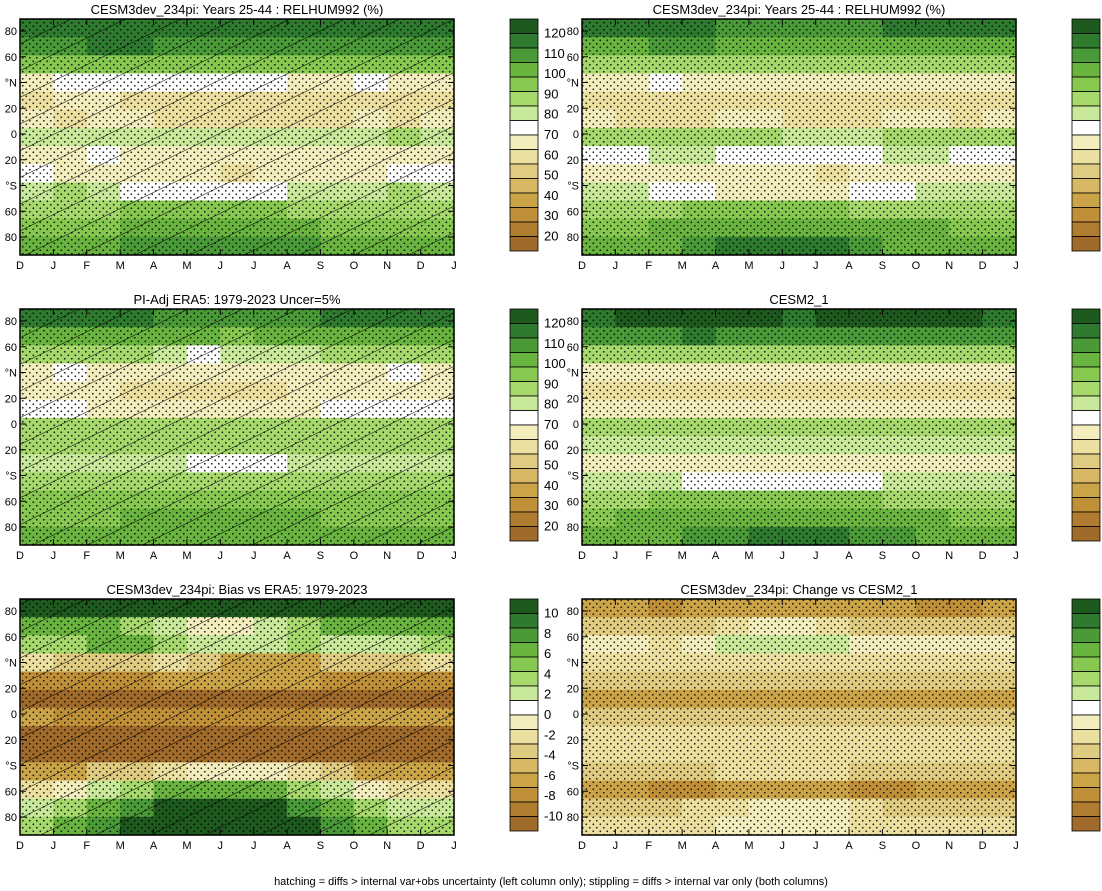 Image resolution: width=1102 pixels, height=891 pixels. I want to click on colorbar-label: 0, so click(547, 714).